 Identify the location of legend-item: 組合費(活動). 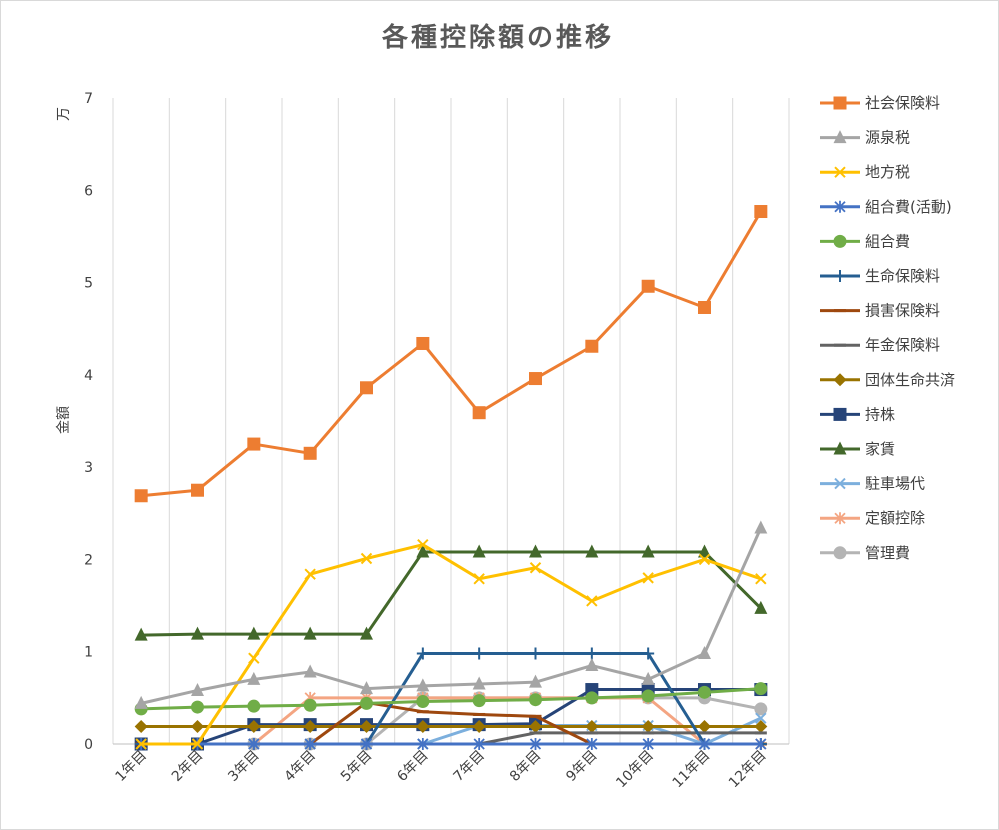
(886, 207).